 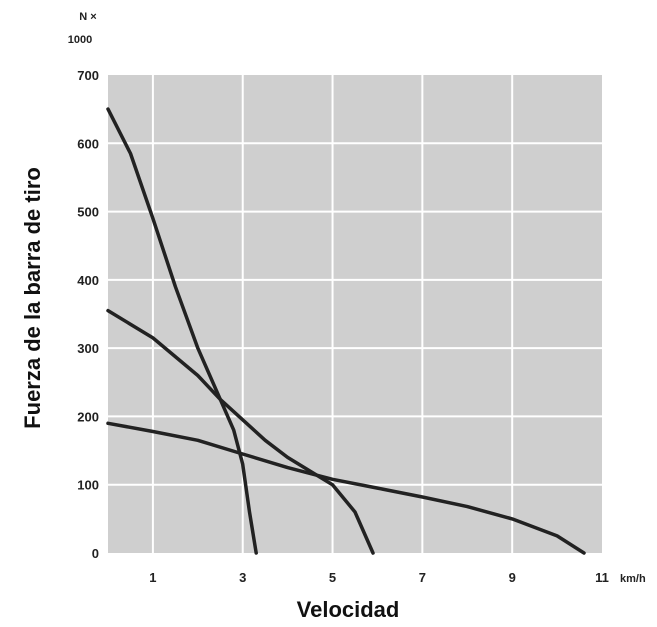 I want to click on x-tick-label: 9, so click(x=512, y=577).